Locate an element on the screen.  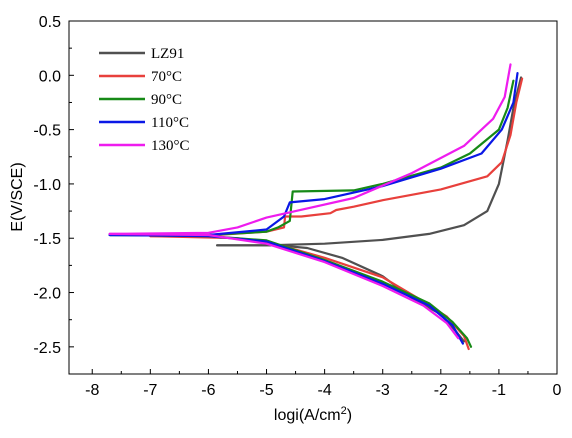
legend-label: 130°C is located at coordinates (170, 146).